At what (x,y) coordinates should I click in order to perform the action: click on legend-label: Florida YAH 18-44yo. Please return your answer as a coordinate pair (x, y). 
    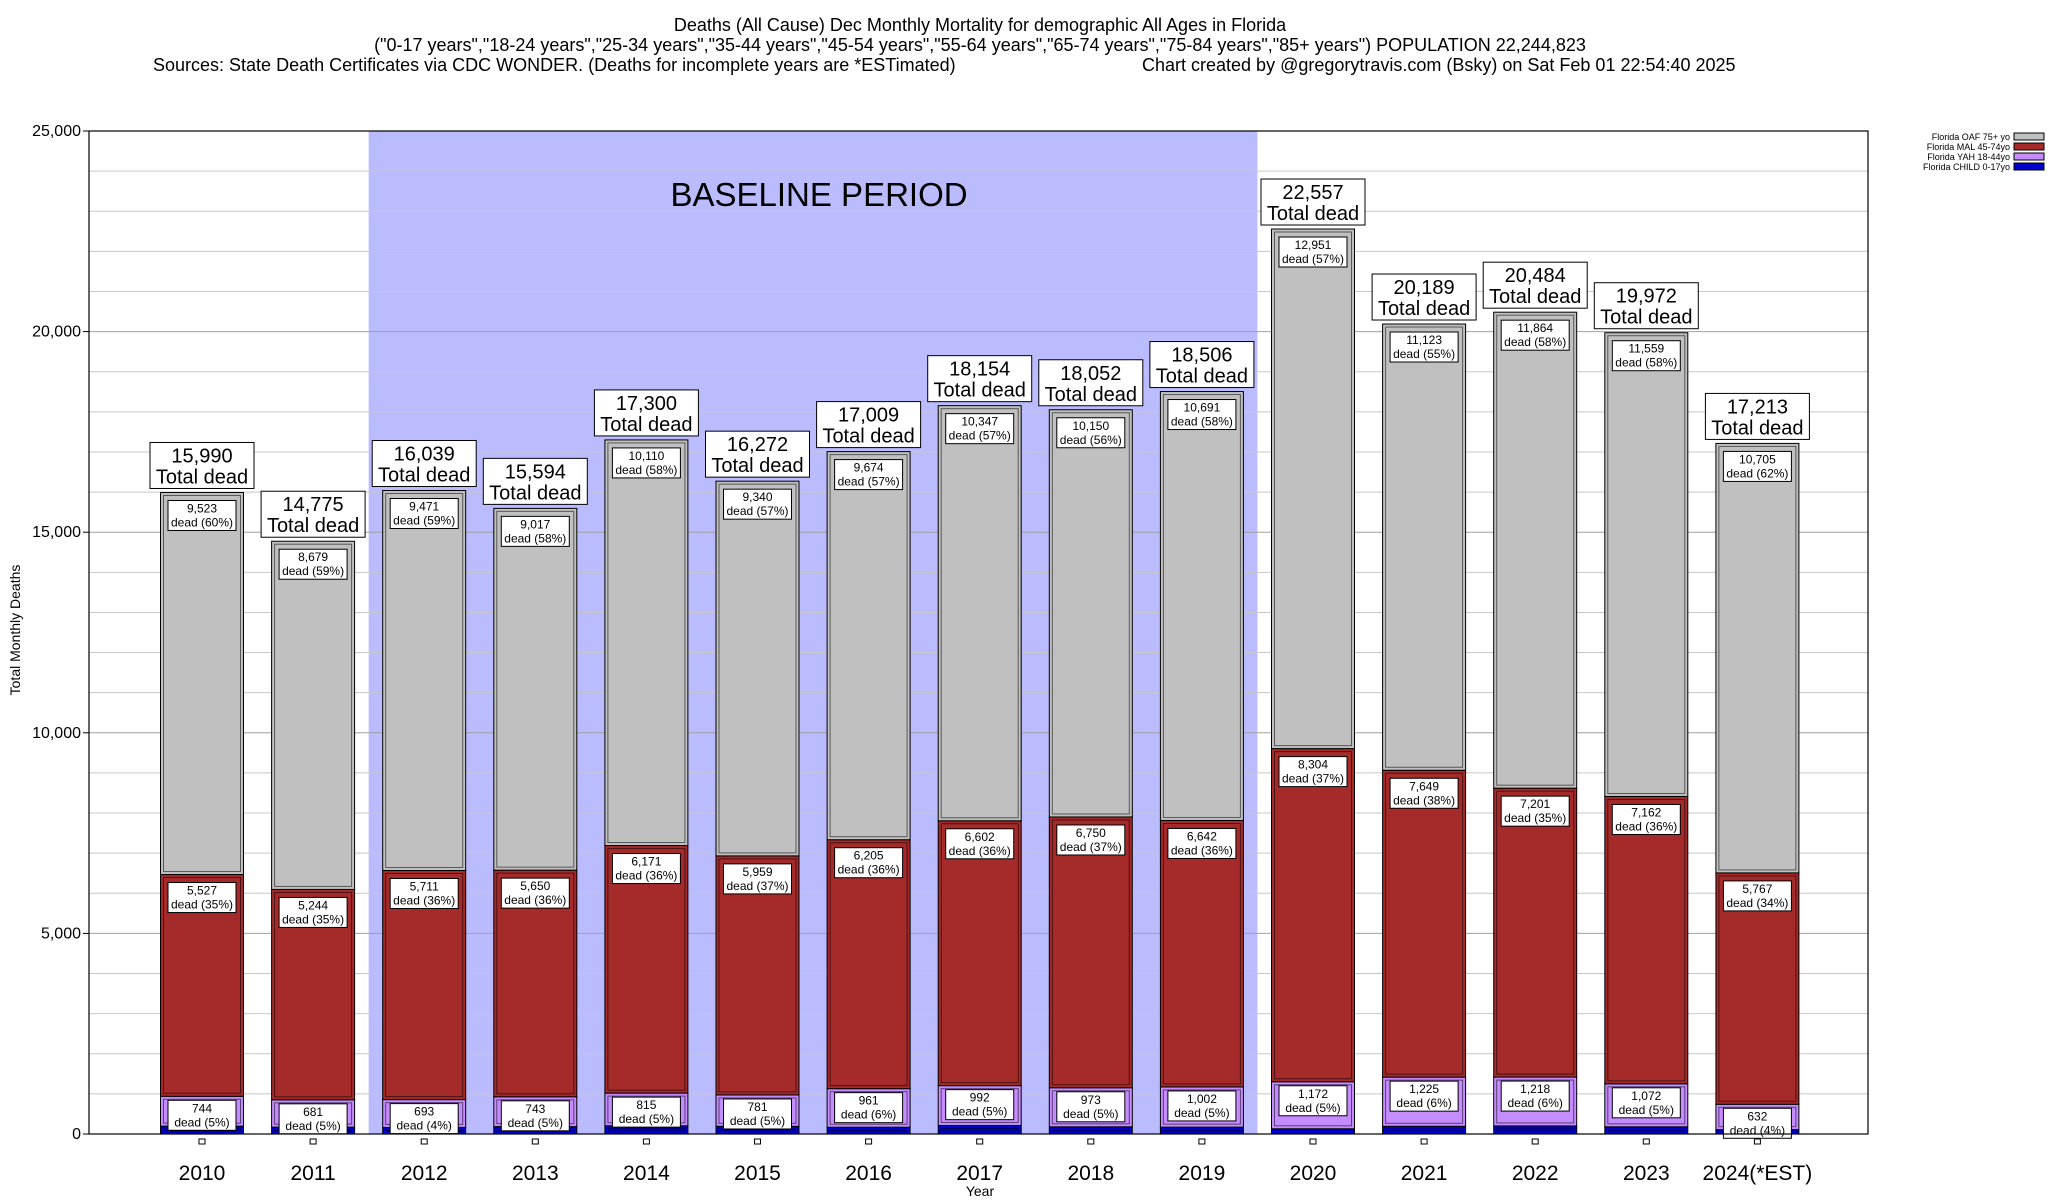
    Looking at the image, I should click on (1968, 157).